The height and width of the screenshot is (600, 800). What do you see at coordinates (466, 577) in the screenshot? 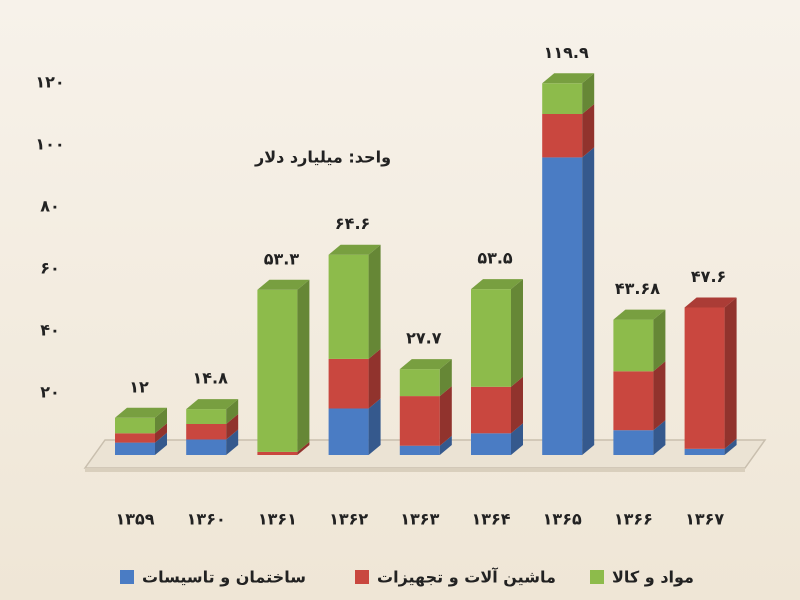
I see `legend-label: ماشین آلات و تجهیزات` at bounding box center [466, 577].